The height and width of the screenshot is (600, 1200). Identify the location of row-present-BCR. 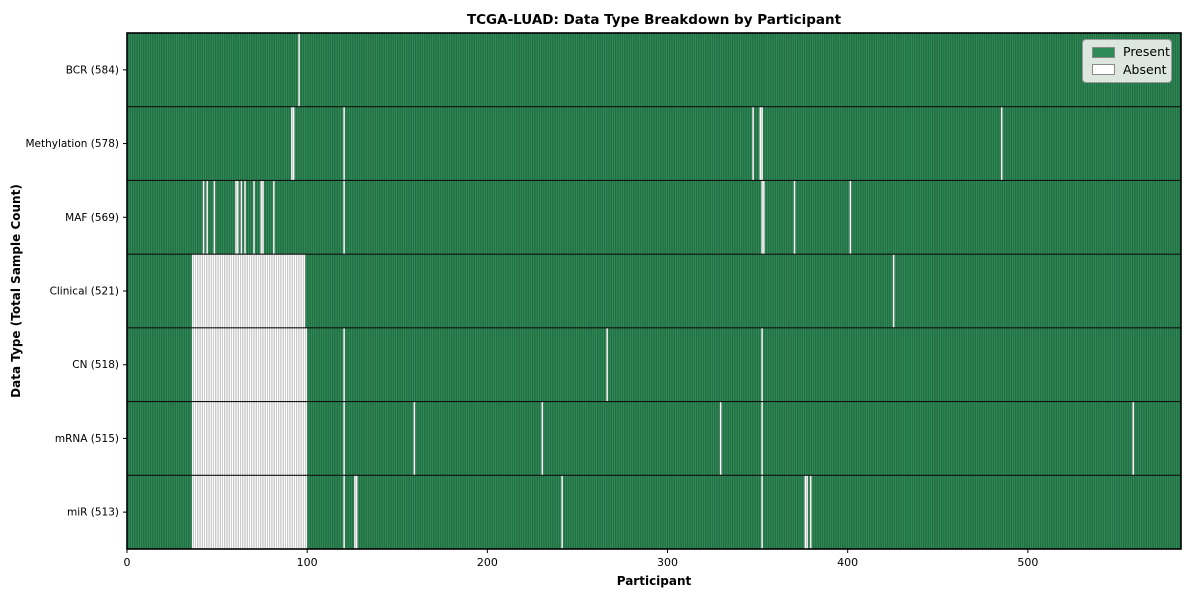
(654, 70).